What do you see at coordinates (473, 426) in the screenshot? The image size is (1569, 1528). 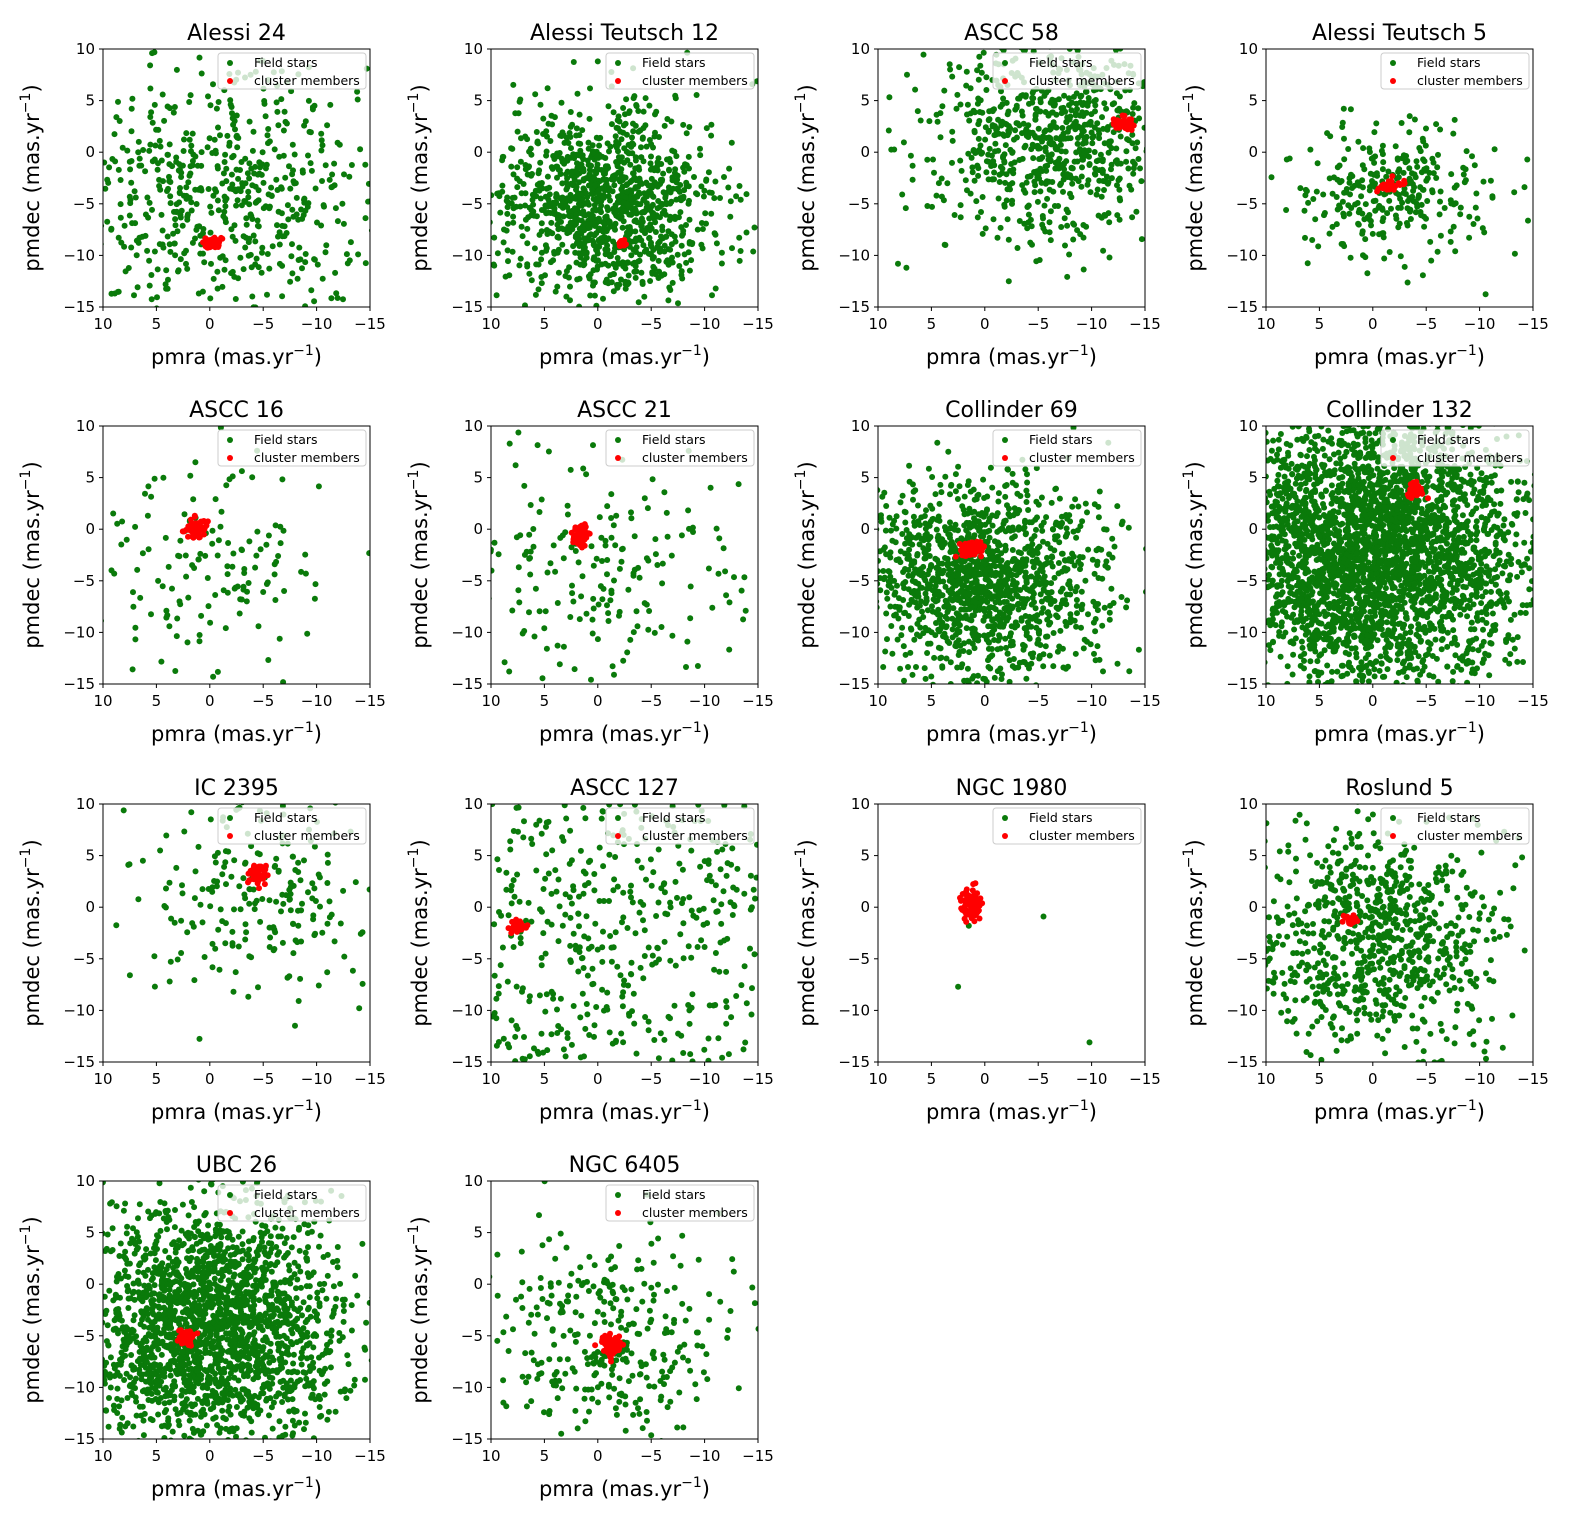 I see `y-tick-label: 10` at bounding box center [473, 426].